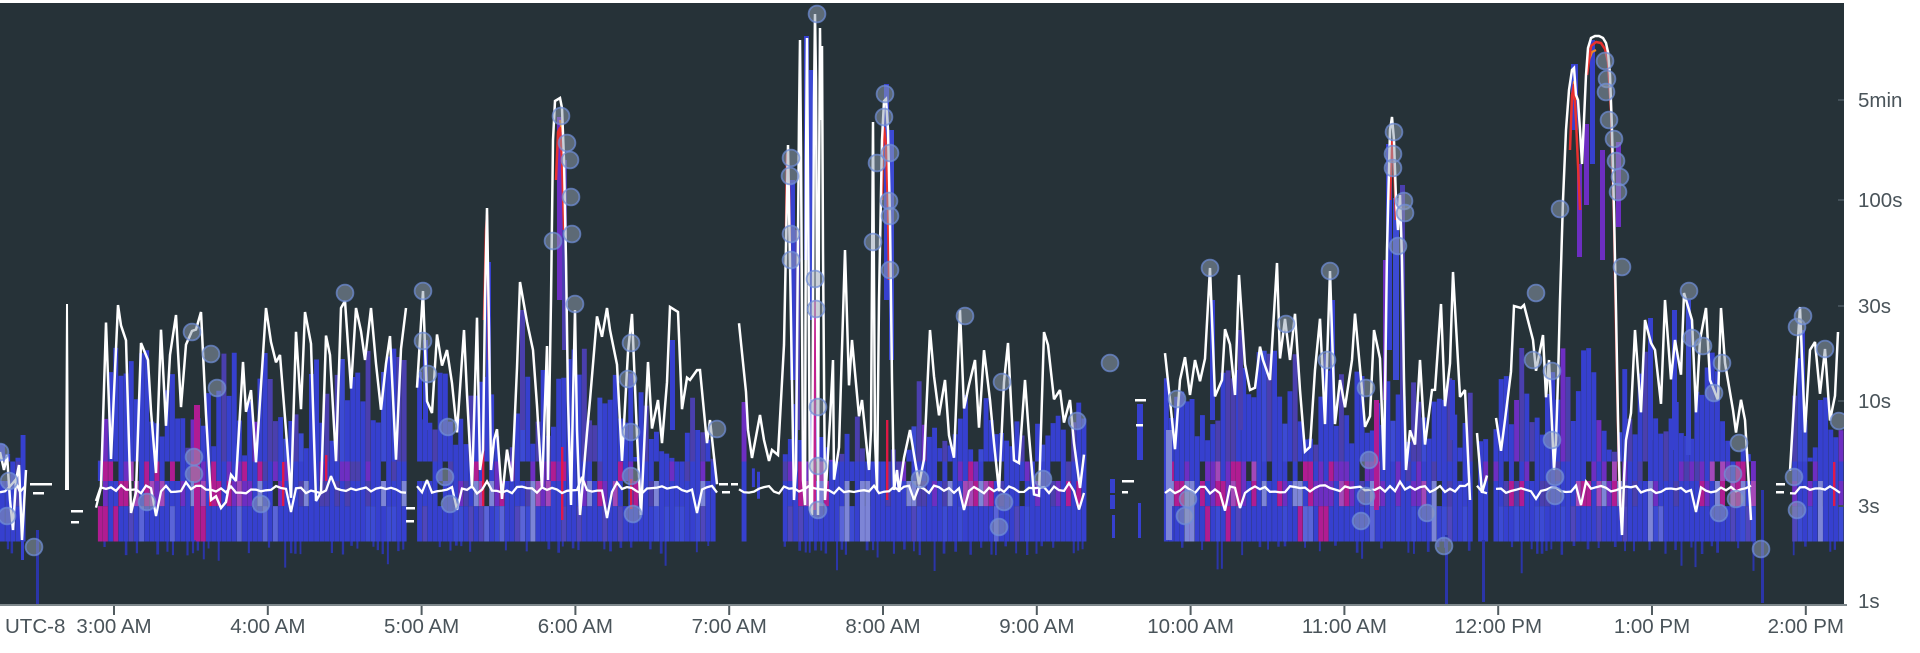 The image size is (1920, 653). Describe the element at coordinates (1652, 626) in the screenshot. I see `svg-text: 1:00 PM` at that location.